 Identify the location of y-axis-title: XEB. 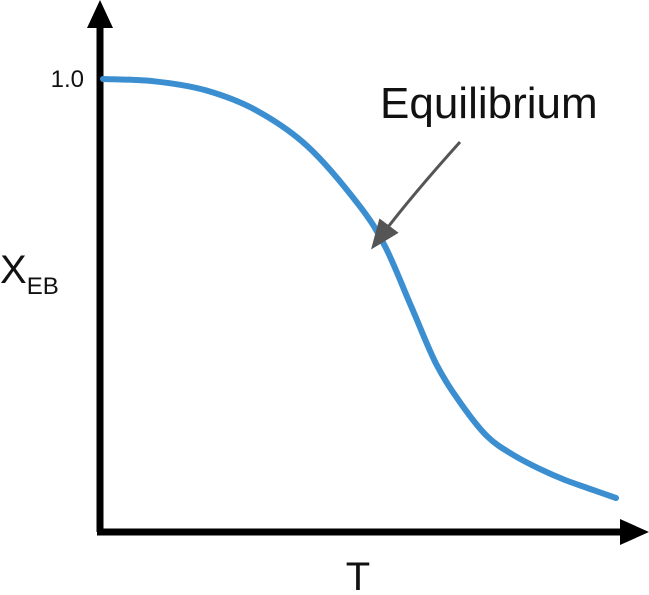
(29, 274).